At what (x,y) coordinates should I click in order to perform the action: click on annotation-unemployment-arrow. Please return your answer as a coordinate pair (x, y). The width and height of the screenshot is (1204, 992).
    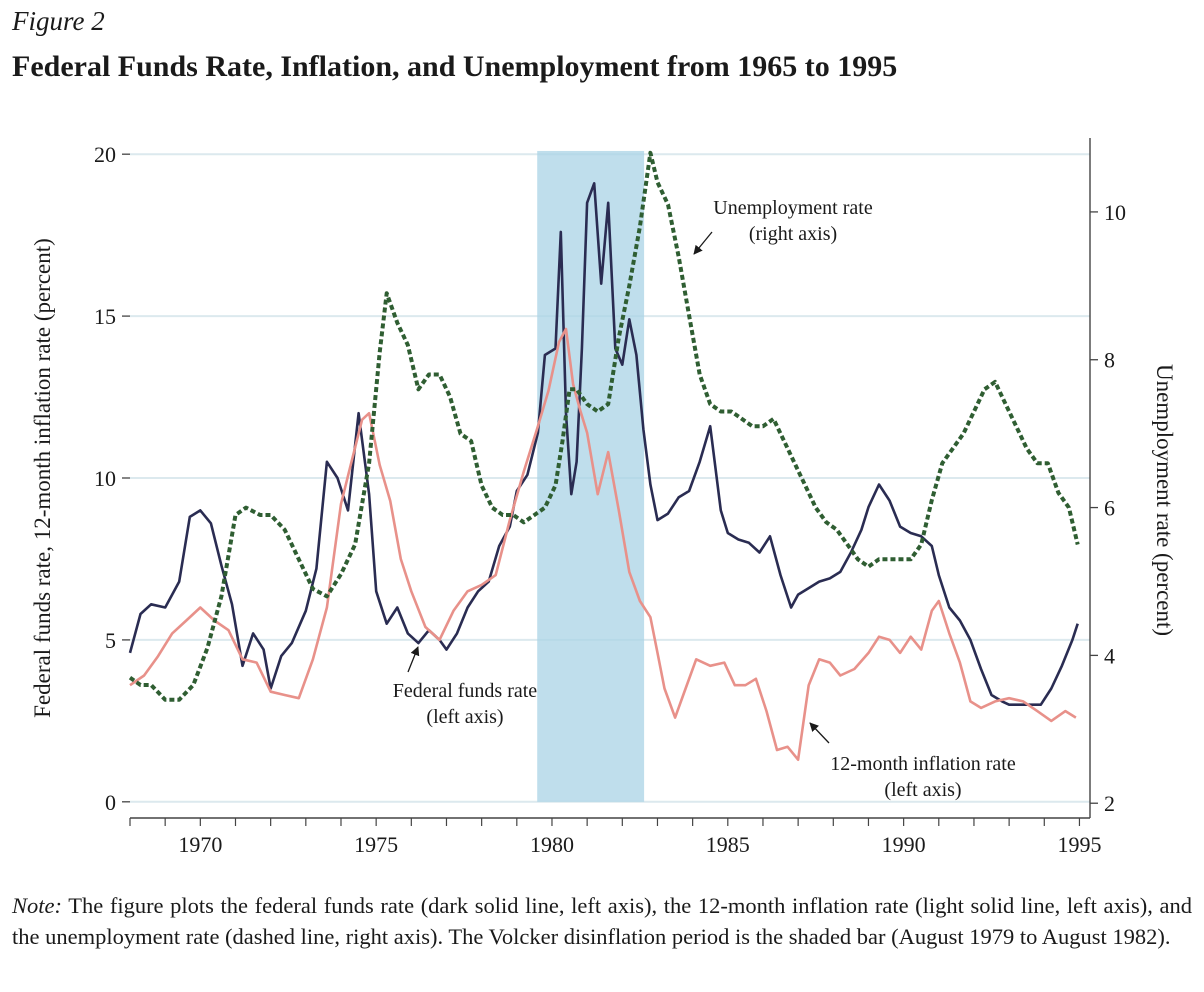
    Looking at the image, I should click on (703, 243).